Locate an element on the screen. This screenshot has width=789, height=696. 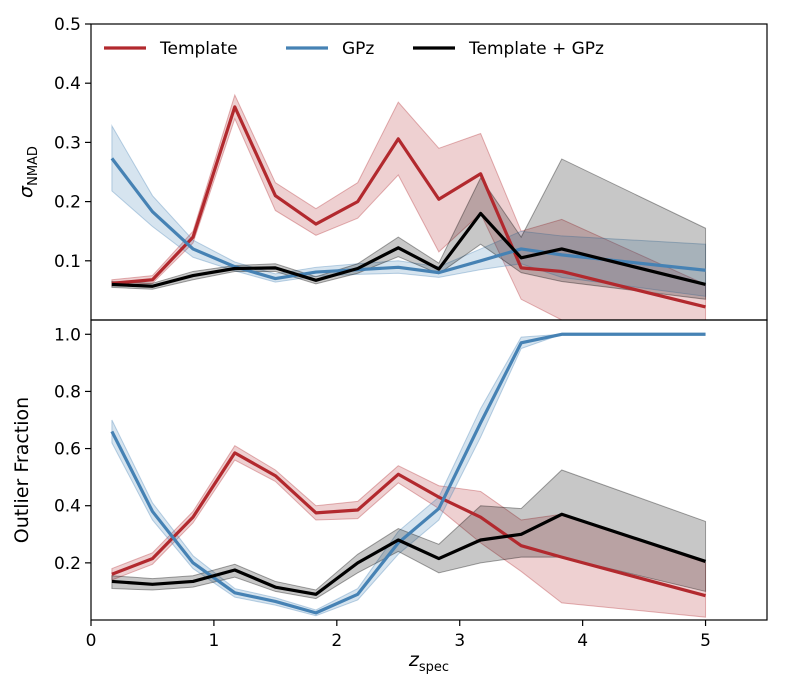
xlabel-main: z is located at coordinates (414, 660).